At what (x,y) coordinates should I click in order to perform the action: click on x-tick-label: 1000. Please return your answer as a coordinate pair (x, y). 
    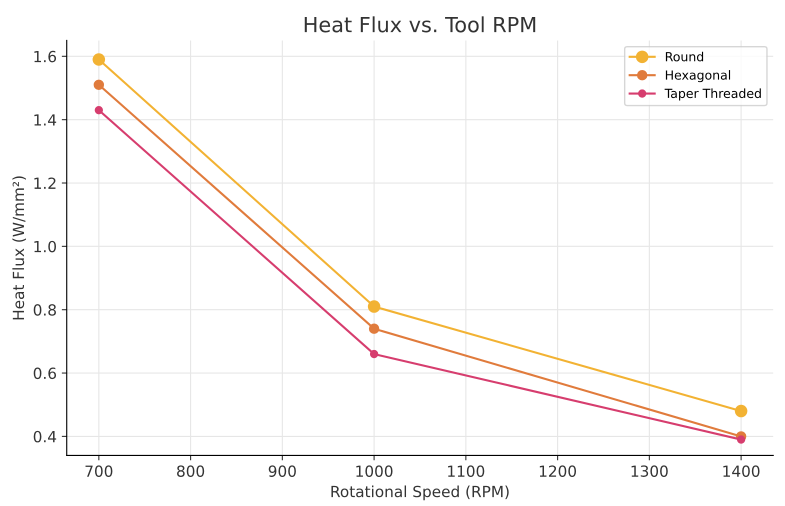
    Looking at the image, I should click on (374, 471).